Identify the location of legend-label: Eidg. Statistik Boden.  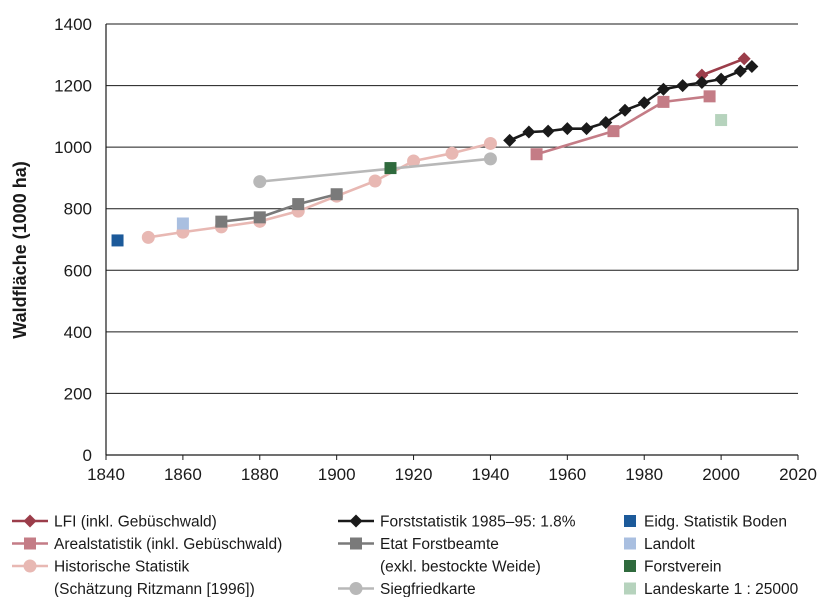
(715, 522).